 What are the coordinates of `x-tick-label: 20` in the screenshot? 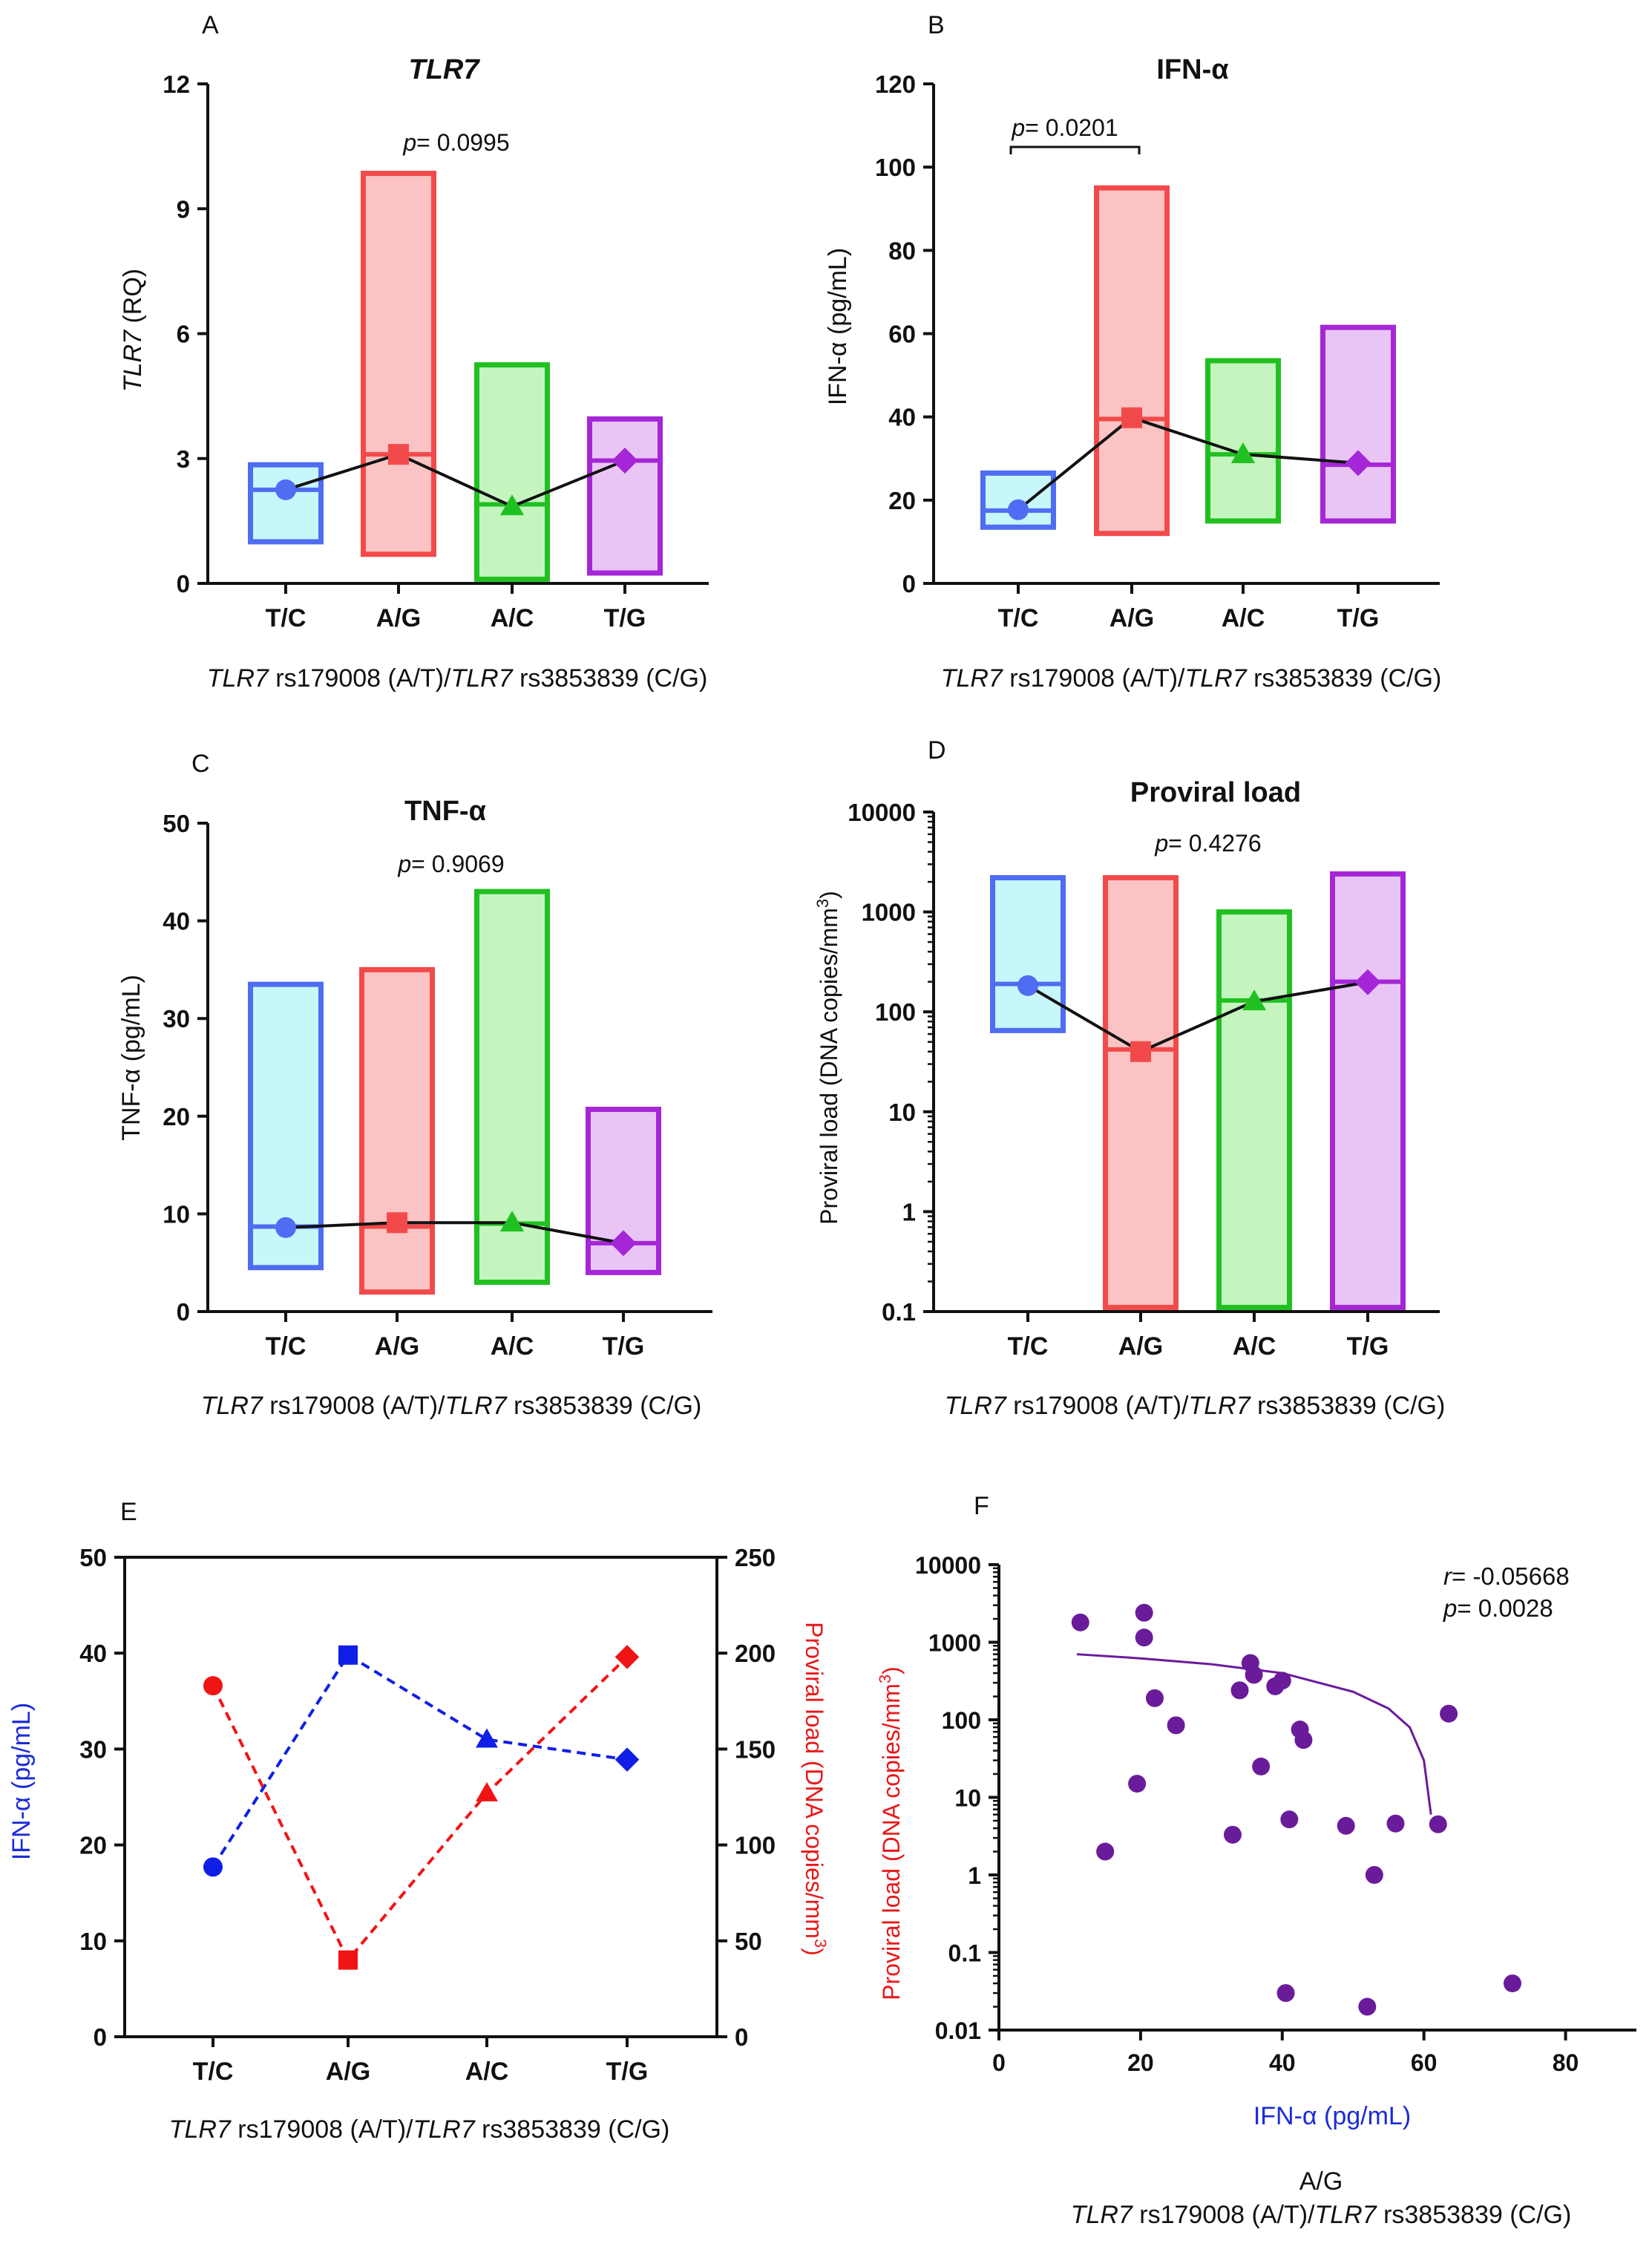 It's located at (1140, 2062).